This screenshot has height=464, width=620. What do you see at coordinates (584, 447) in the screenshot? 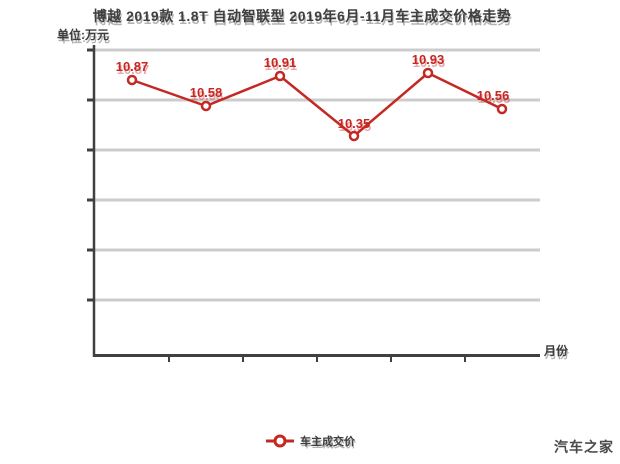
I see `watermark-logo: 汽车之家` at bounding box center [584, 447].